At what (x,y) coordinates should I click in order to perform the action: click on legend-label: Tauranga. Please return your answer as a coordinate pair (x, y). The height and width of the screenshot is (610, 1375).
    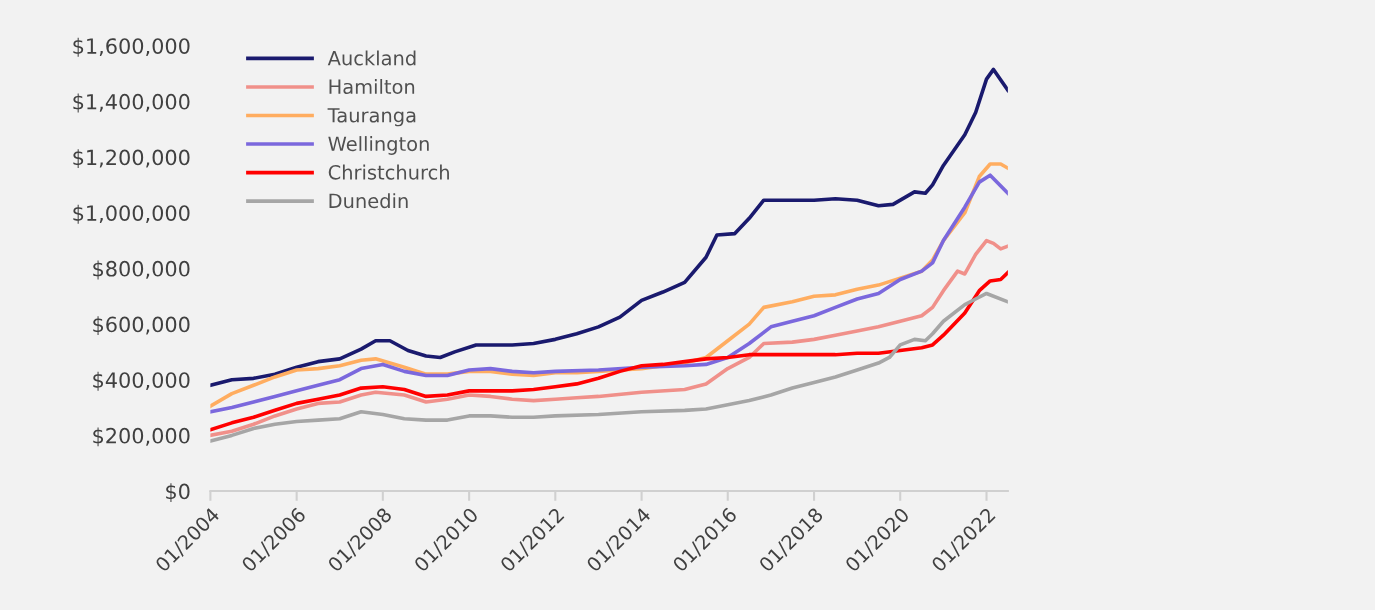
    Looking at the image, I should click on (371, 117).